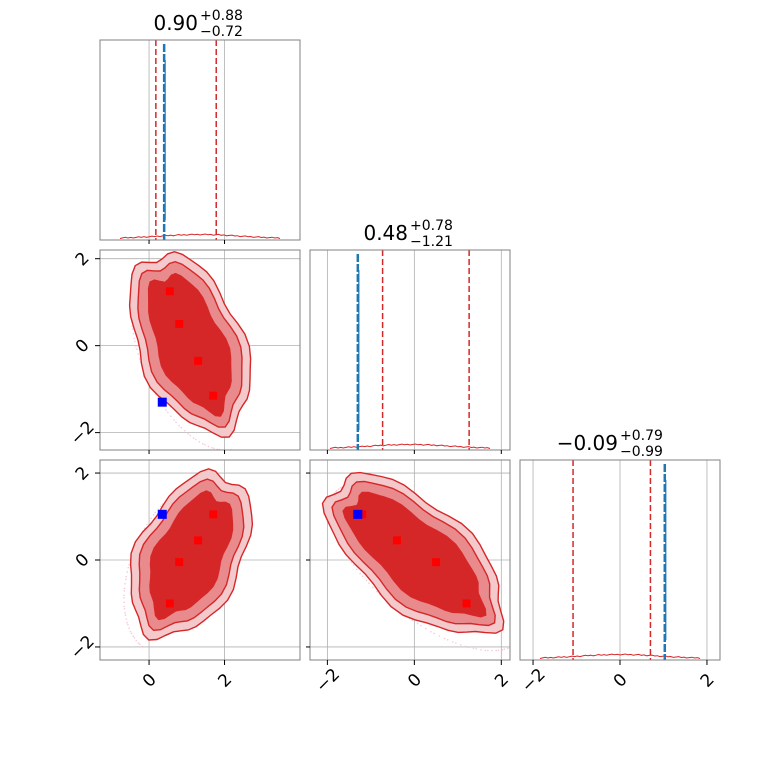 Image resolution: width=760 pixels, height=764 pixels. What do you see at coordinates (385, 233) in the screenshot?
I see `param-title-median: 0.48` at bounding box center [385, 233].